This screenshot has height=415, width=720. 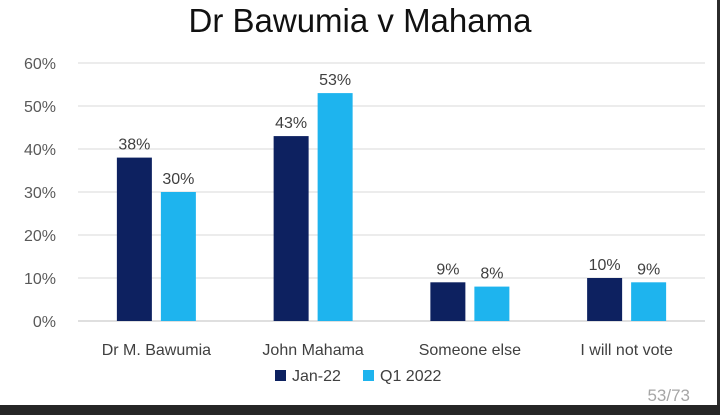 What do you see at coordinates (156, 350) in the screenshot?
I see `category-label: Dr M. Bawumia` at bounding box center [156, 350].